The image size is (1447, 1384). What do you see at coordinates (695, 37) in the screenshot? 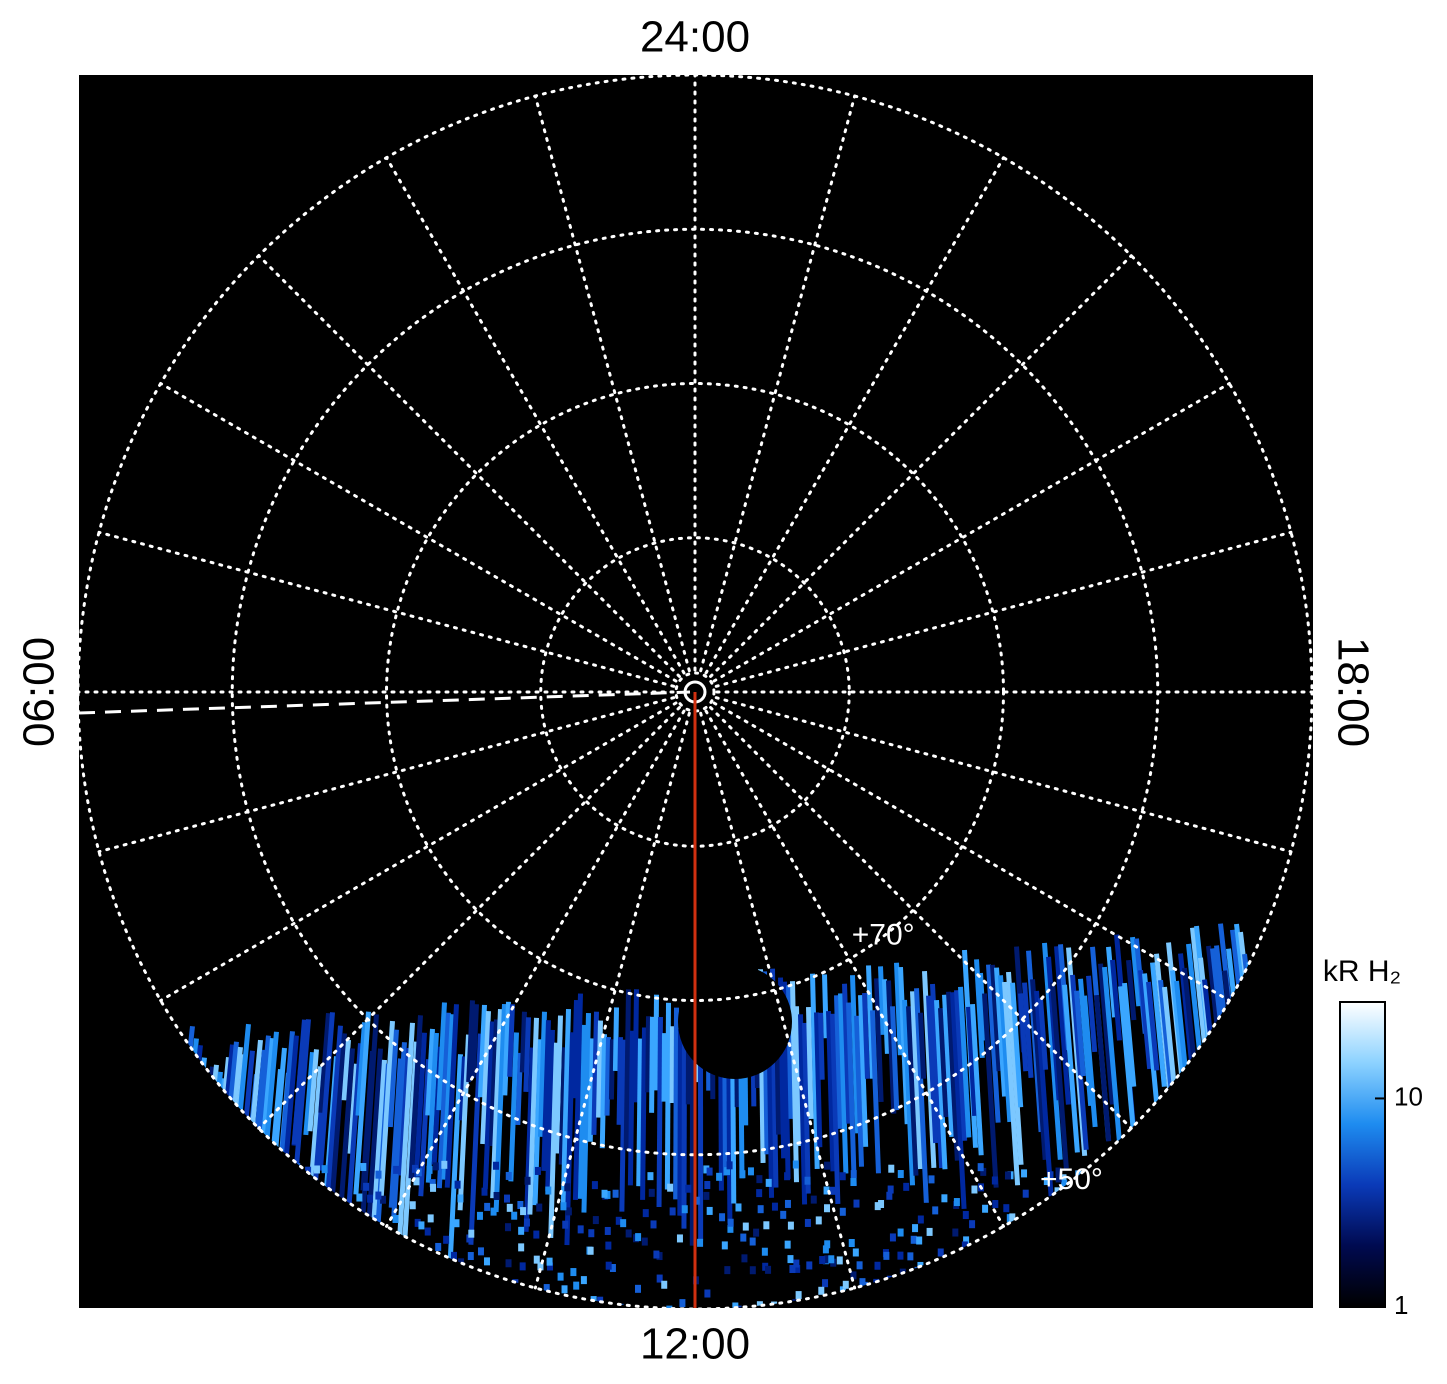
I see `time-label: 24:00` at bounding box center [695, 37].